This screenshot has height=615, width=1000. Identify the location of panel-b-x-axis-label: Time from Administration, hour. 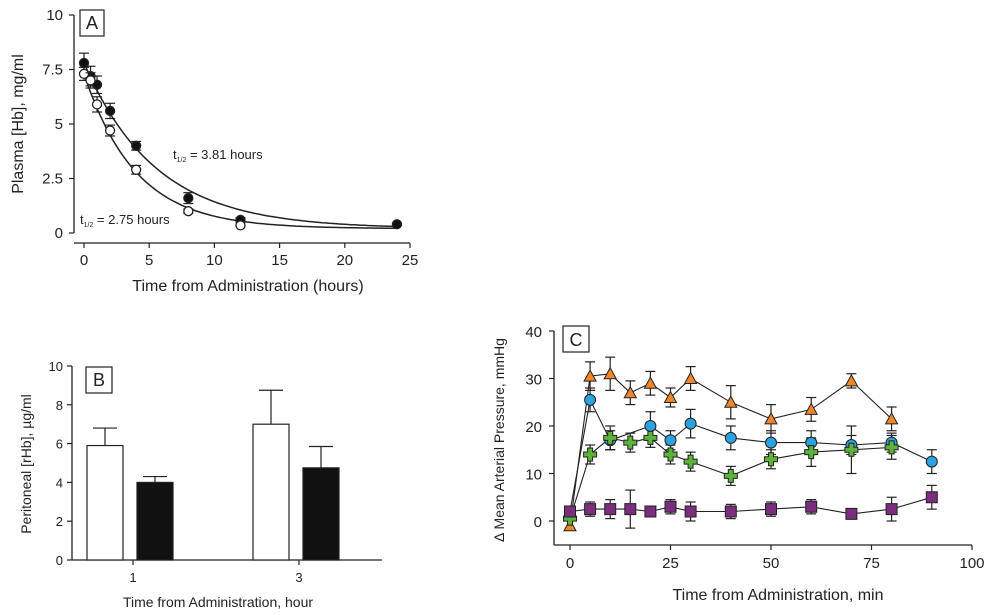
(218, 602).